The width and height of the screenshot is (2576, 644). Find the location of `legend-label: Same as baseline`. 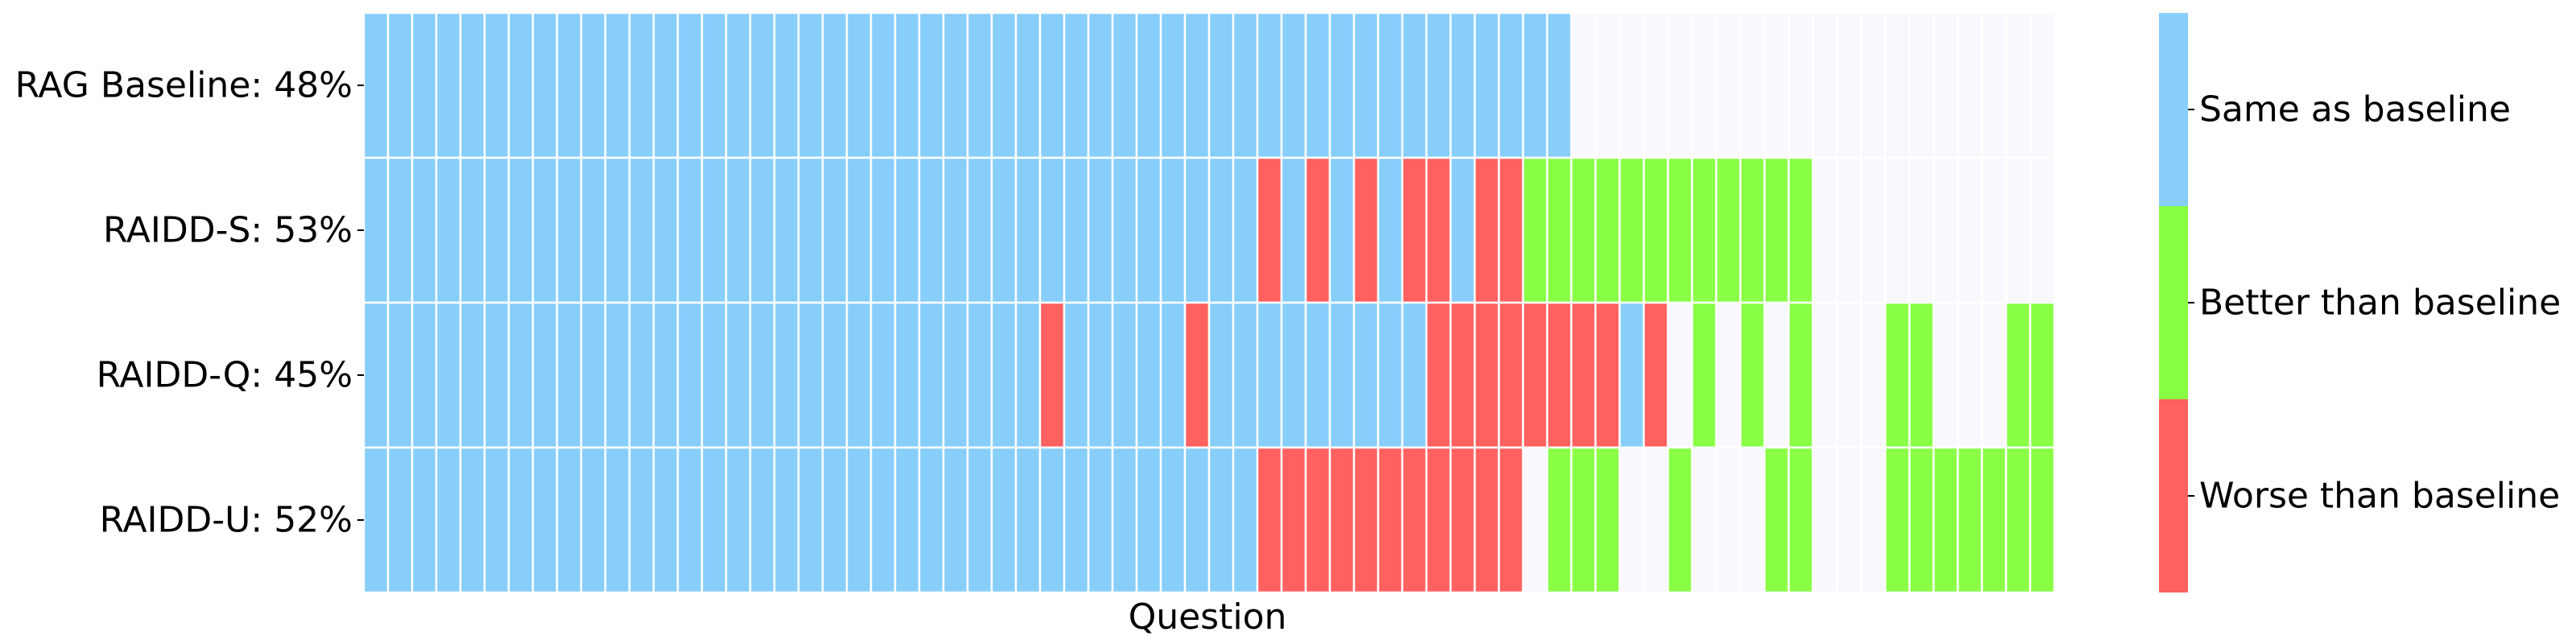

legend-label: Same as baseline is located at coordinates (2355, 109).